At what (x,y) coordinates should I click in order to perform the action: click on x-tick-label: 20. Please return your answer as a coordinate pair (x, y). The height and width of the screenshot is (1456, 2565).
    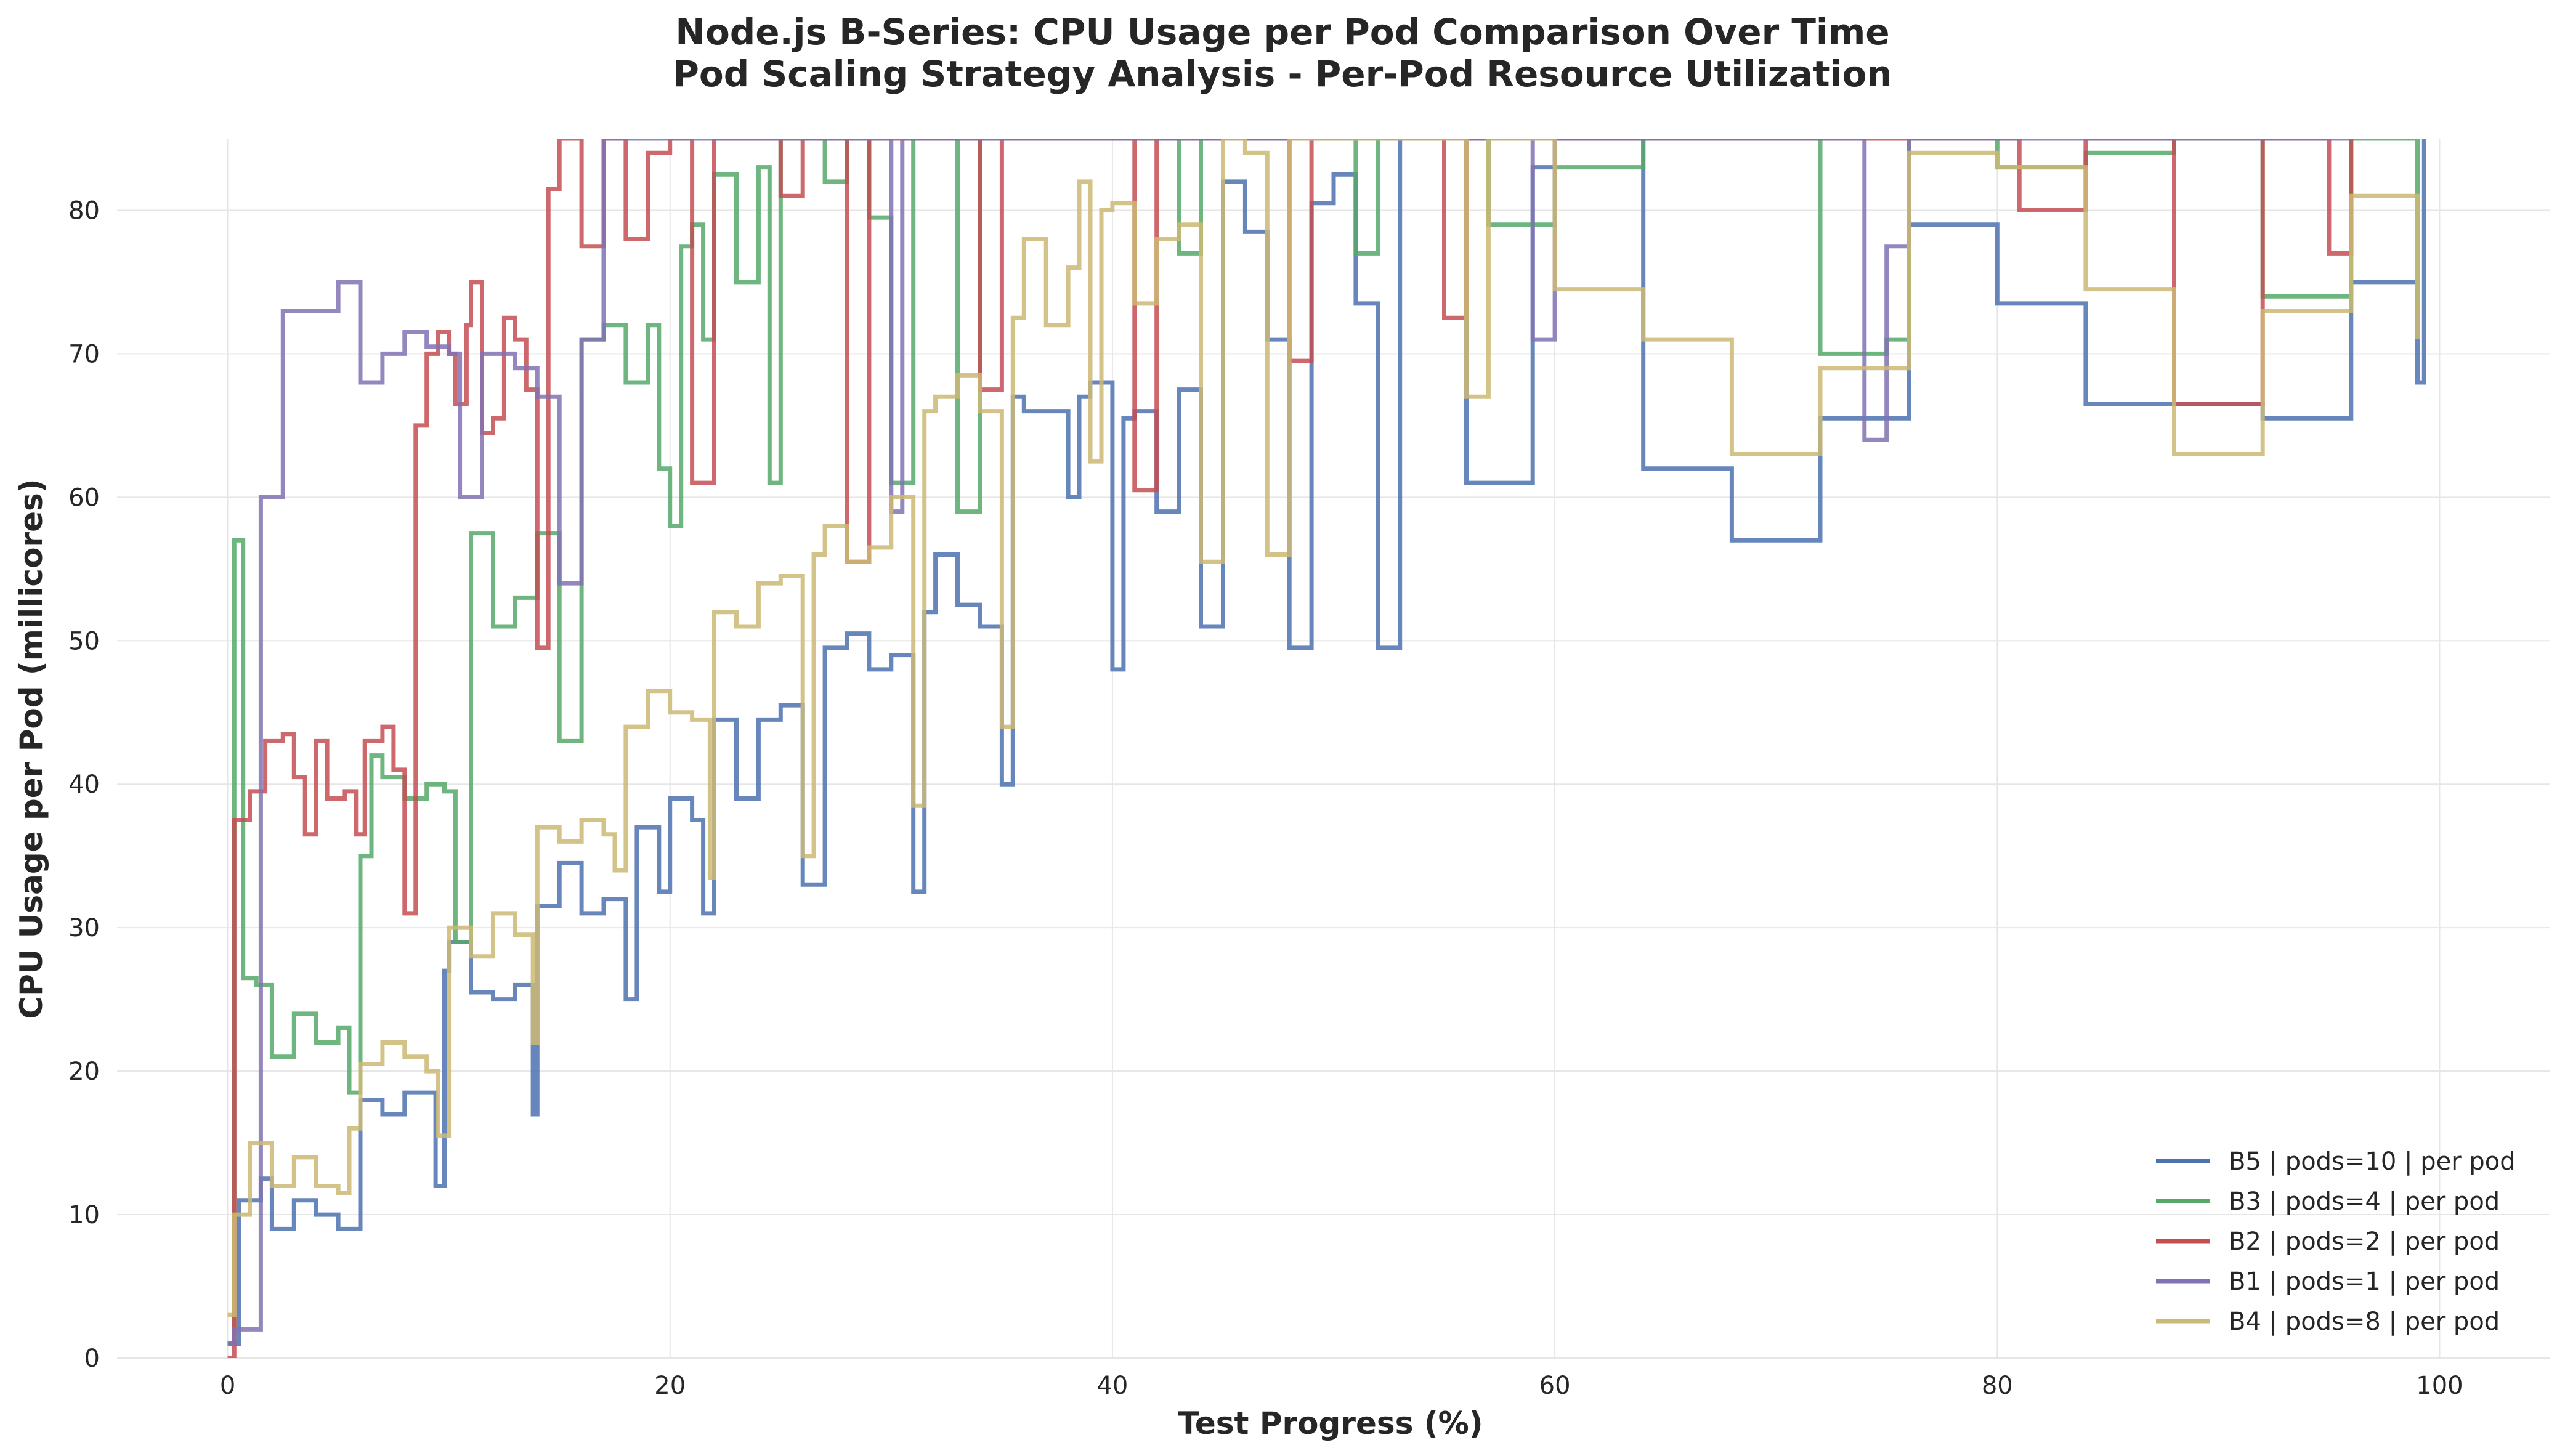
    Looking at the image, I should click on (670, 1386).